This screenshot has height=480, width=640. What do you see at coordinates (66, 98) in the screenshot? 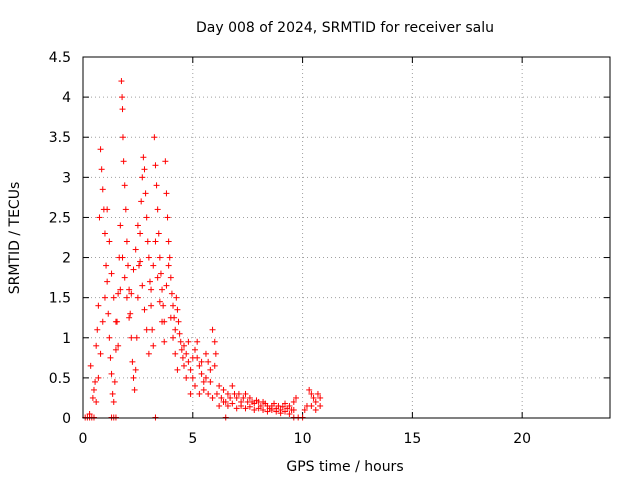
I see `y-tick-label: 4` at bounding box center [66, 98].